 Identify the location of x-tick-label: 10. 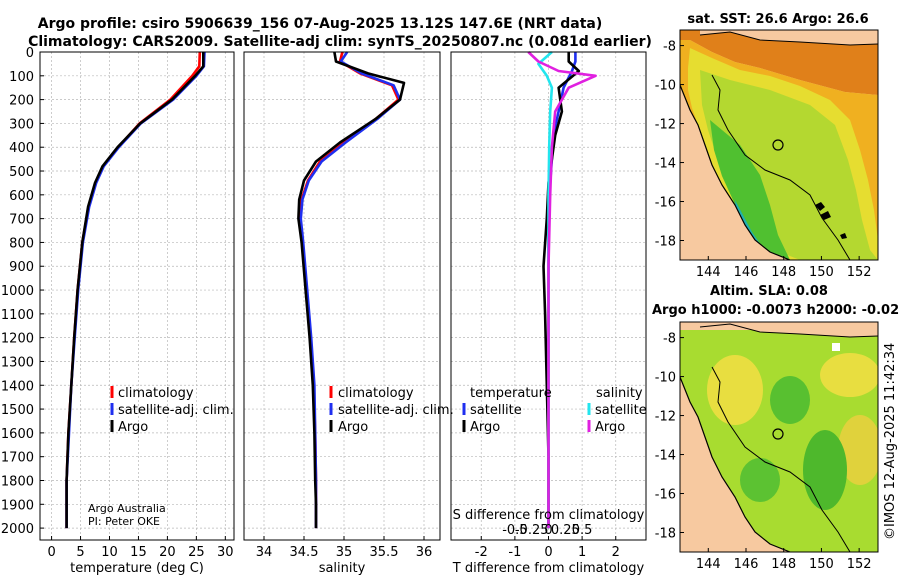
(109, 552).